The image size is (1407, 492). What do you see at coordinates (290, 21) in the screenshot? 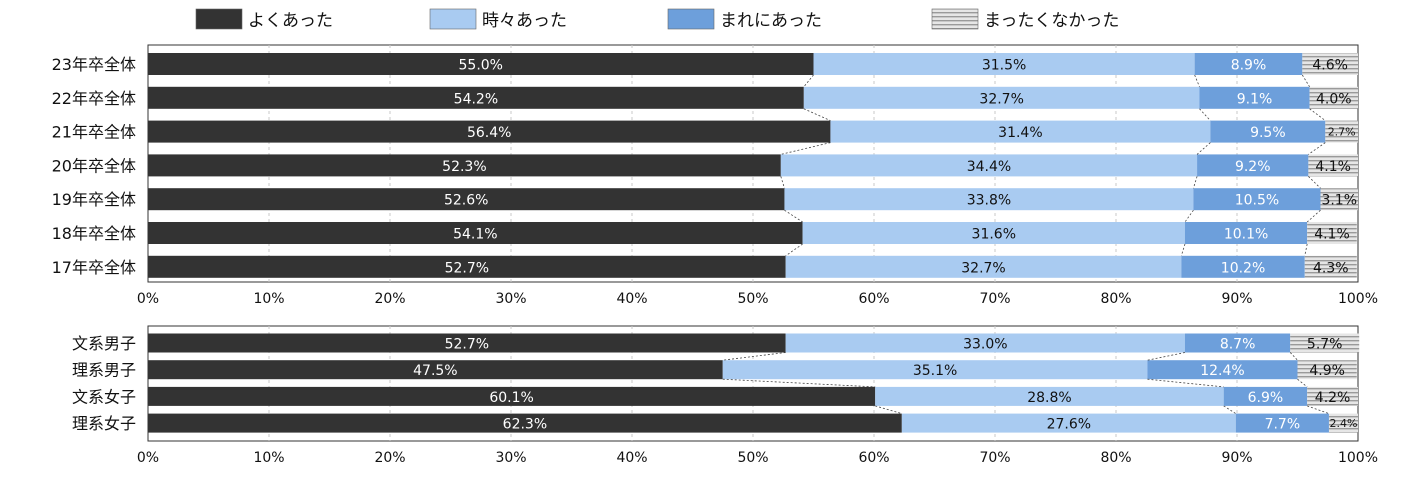
I see `legend-label: よくあった` at bounding box center [290, 21].